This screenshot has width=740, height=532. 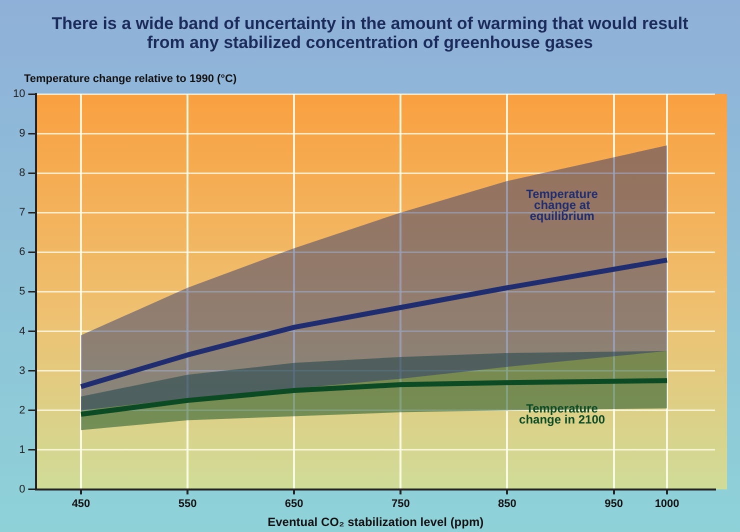 What do you see at coordinates (400, 504) in the screenshot?
I see `x-tick-label: 750` at bounding box center [400, 504].